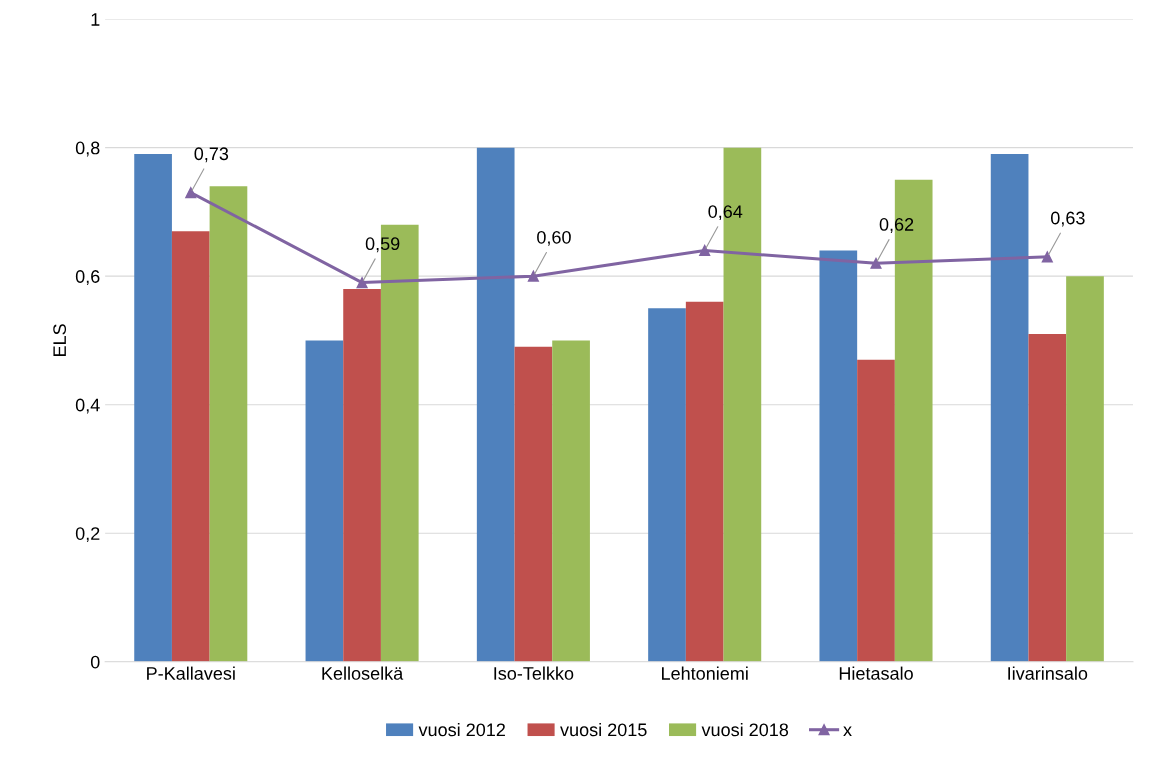 This screenshot has width=1168, height=765. What do you see at coordinates (95, 19) in the screenshot?
I see `y-tick-label: 1` at bounding box center [95, 19].